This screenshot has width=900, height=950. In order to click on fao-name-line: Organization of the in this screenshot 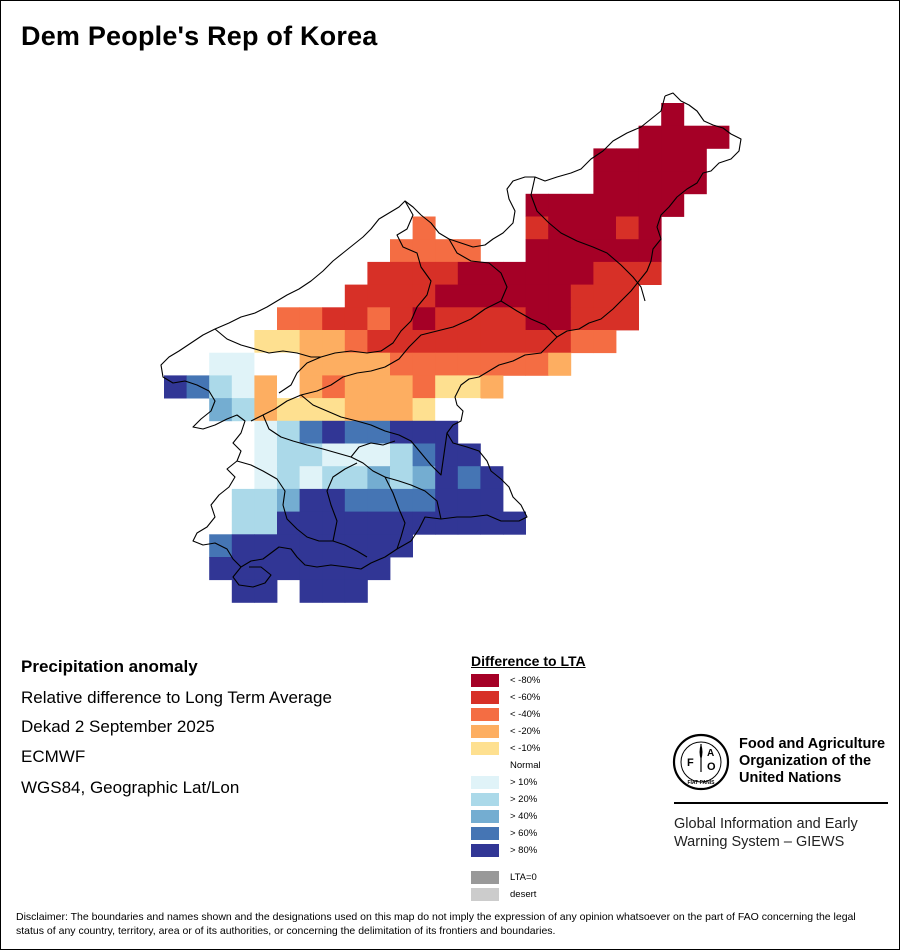, I will do `click(805, 761)`.